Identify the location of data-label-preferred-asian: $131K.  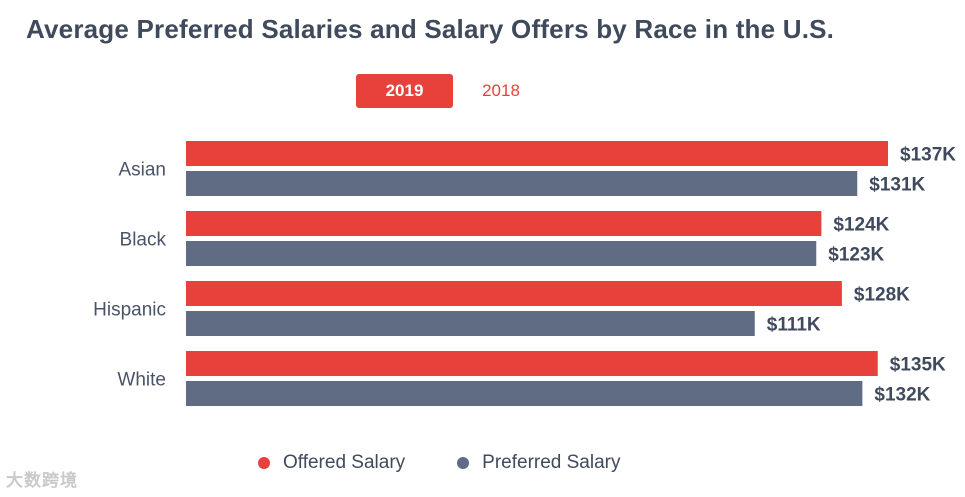
(897, 185).